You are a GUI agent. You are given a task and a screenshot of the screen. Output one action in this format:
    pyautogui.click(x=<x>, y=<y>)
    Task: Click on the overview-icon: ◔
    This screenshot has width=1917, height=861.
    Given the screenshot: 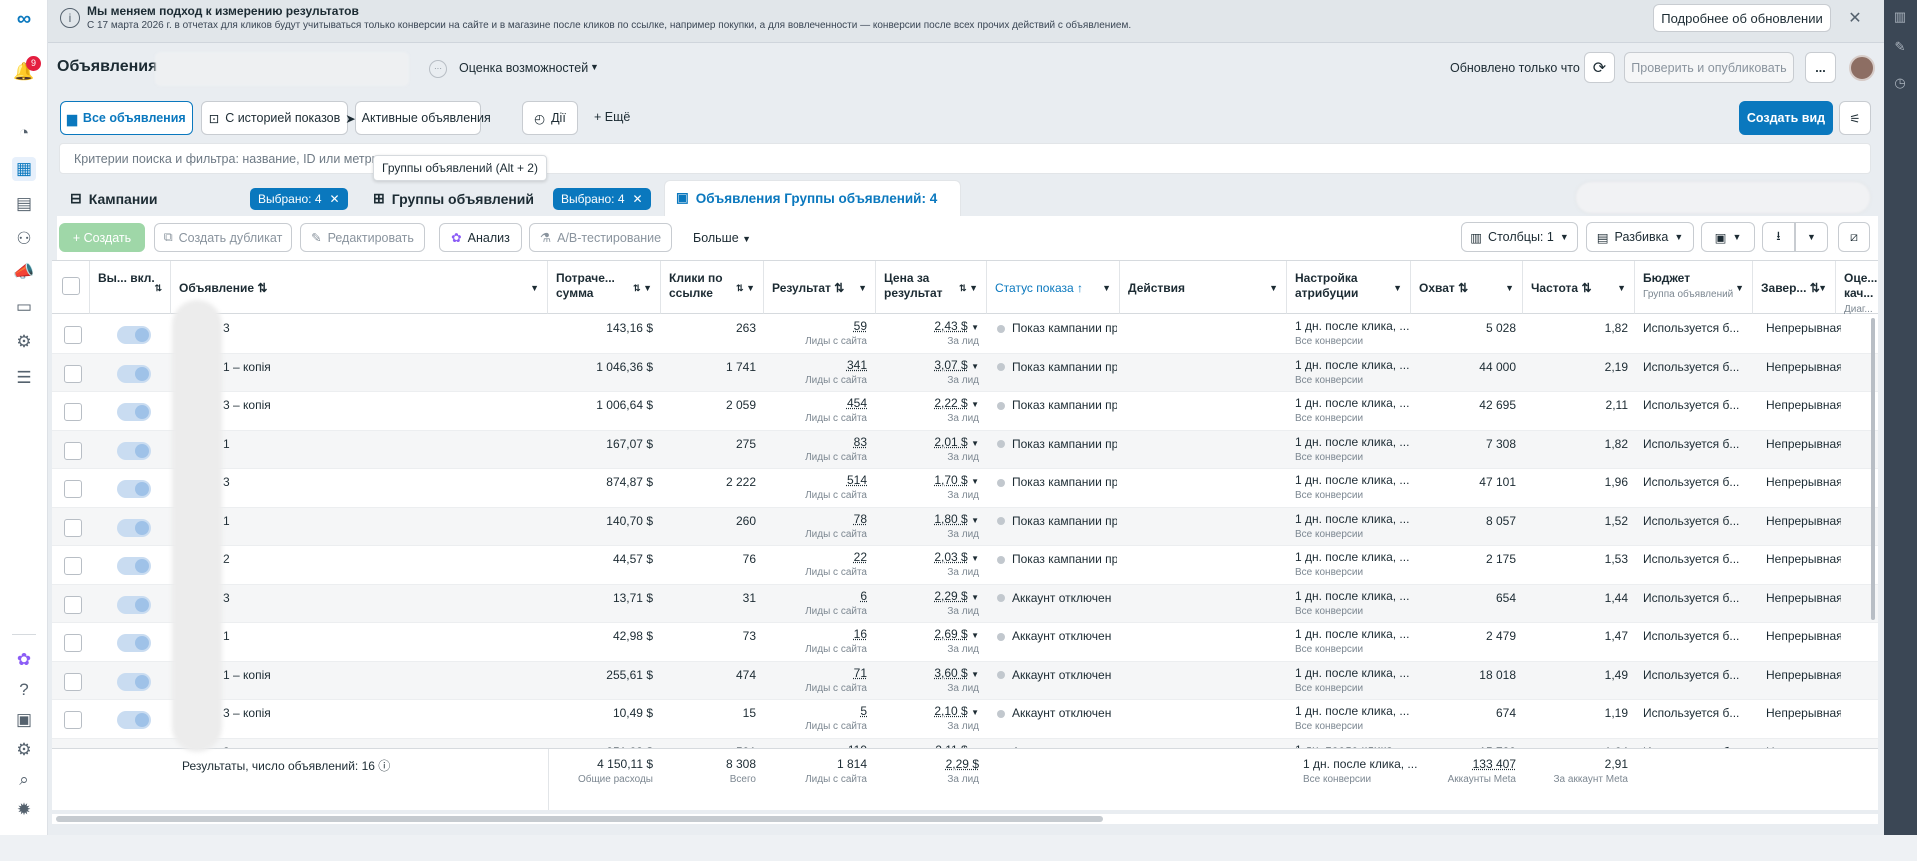 What is the action you would take?
    pyautogui.click(x=24, y=132)
    